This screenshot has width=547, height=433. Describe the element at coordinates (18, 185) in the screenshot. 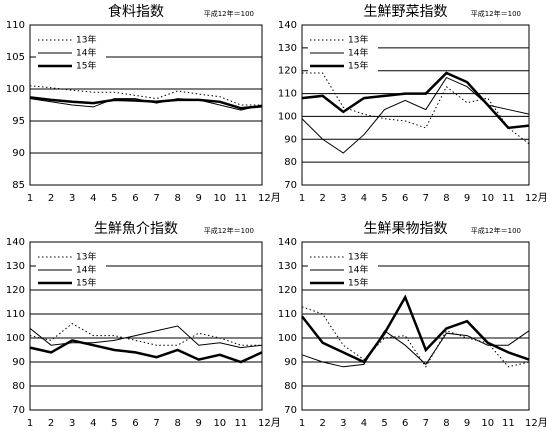

I see `y-tick-label: 85` at that location.